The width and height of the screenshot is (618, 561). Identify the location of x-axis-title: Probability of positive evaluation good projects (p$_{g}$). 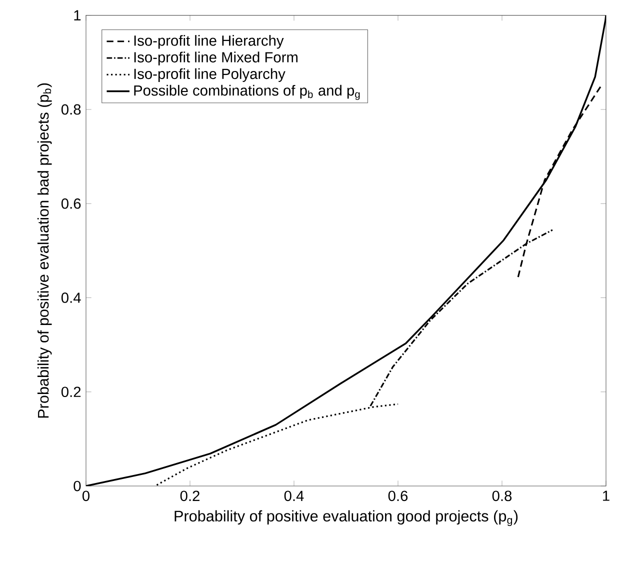
(346, 518).